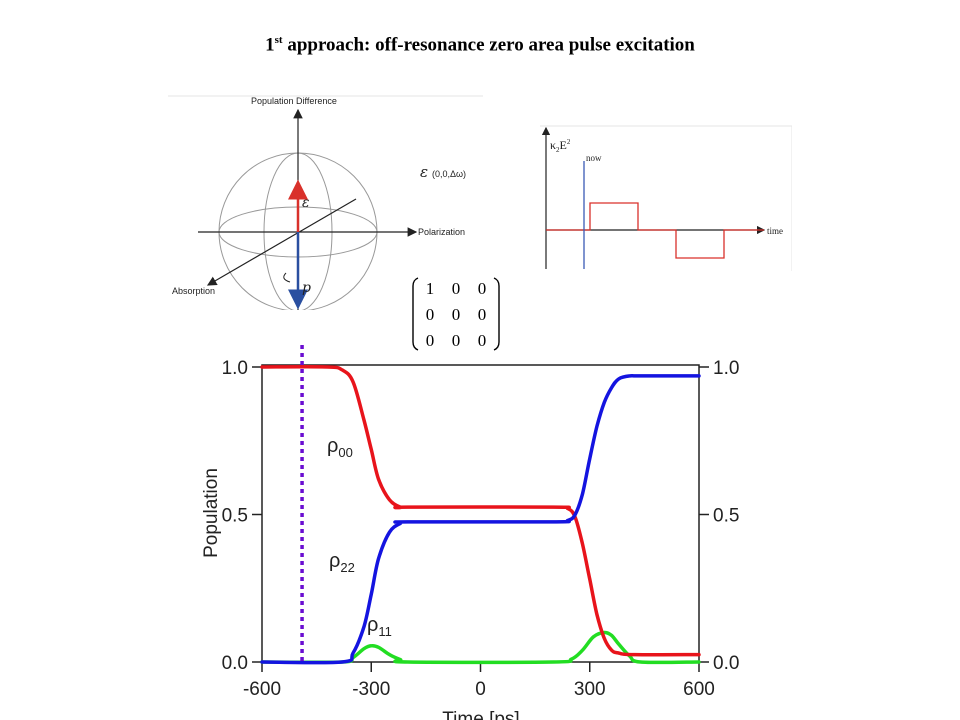  Describe the element at coordinates (372, 625) in the screenshot. I see `rho11-label-base: ρ` at that location.